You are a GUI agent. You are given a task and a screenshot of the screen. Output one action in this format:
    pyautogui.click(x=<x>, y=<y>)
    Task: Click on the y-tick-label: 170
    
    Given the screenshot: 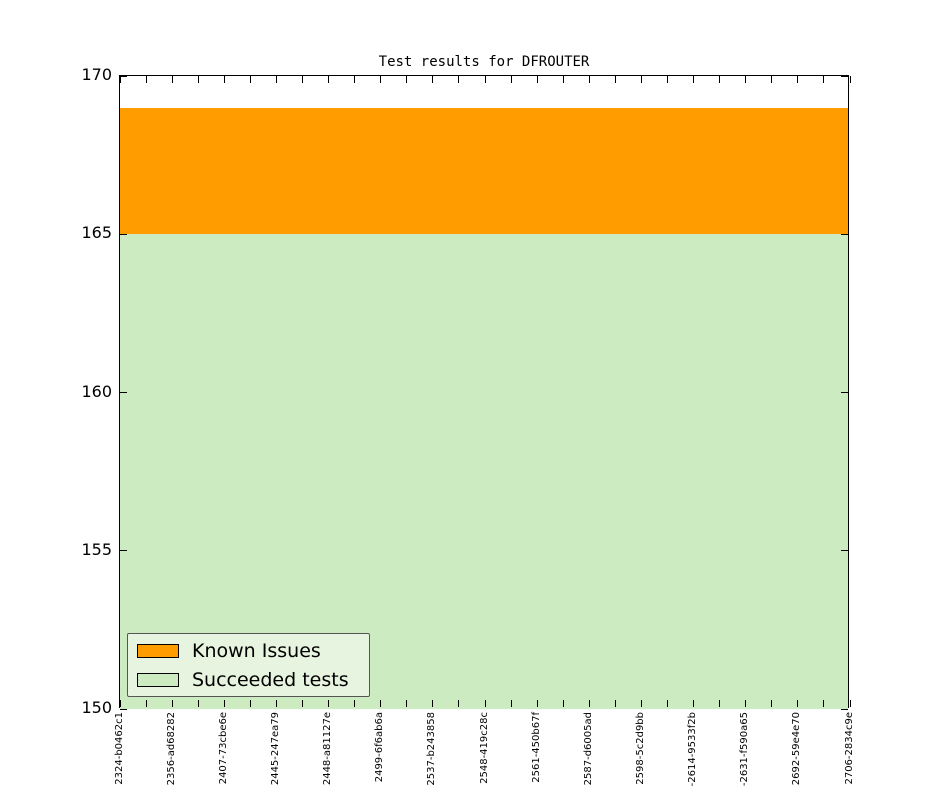 What is the action you would take?
    pyautogui.click(x=96, y=74)
    